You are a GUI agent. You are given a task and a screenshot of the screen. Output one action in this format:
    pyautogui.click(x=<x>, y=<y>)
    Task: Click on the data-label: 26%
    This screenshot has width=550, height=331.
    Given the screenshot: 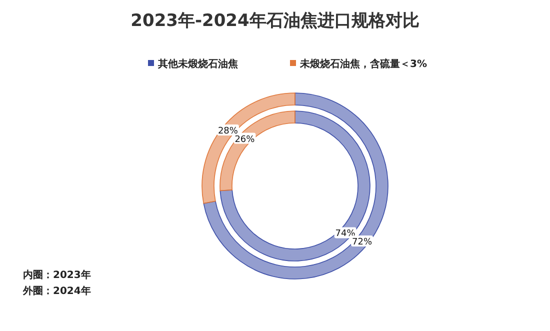 What is the action you would take?
    pyautogui.click(x=245, y=139)
    